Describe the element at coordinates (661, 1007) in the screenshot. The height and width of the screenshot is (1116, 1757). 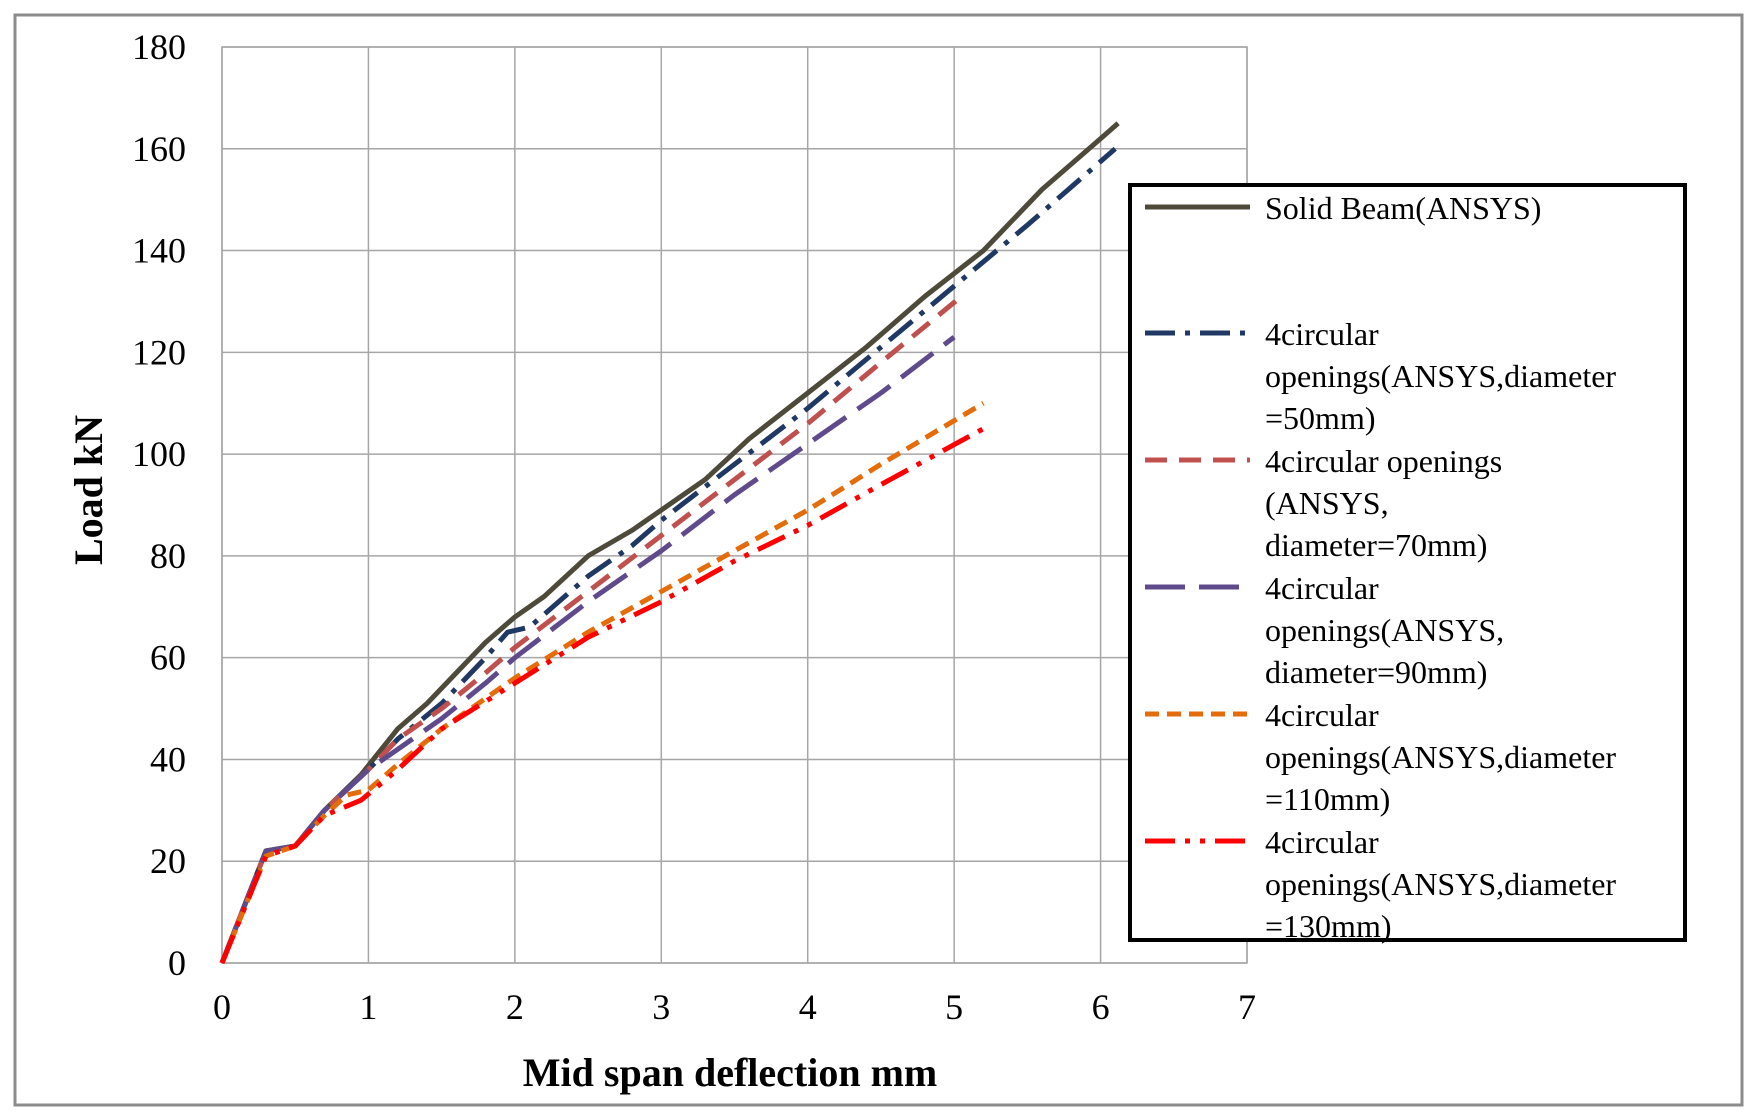
I see `x-tick-label: 3` at that location.